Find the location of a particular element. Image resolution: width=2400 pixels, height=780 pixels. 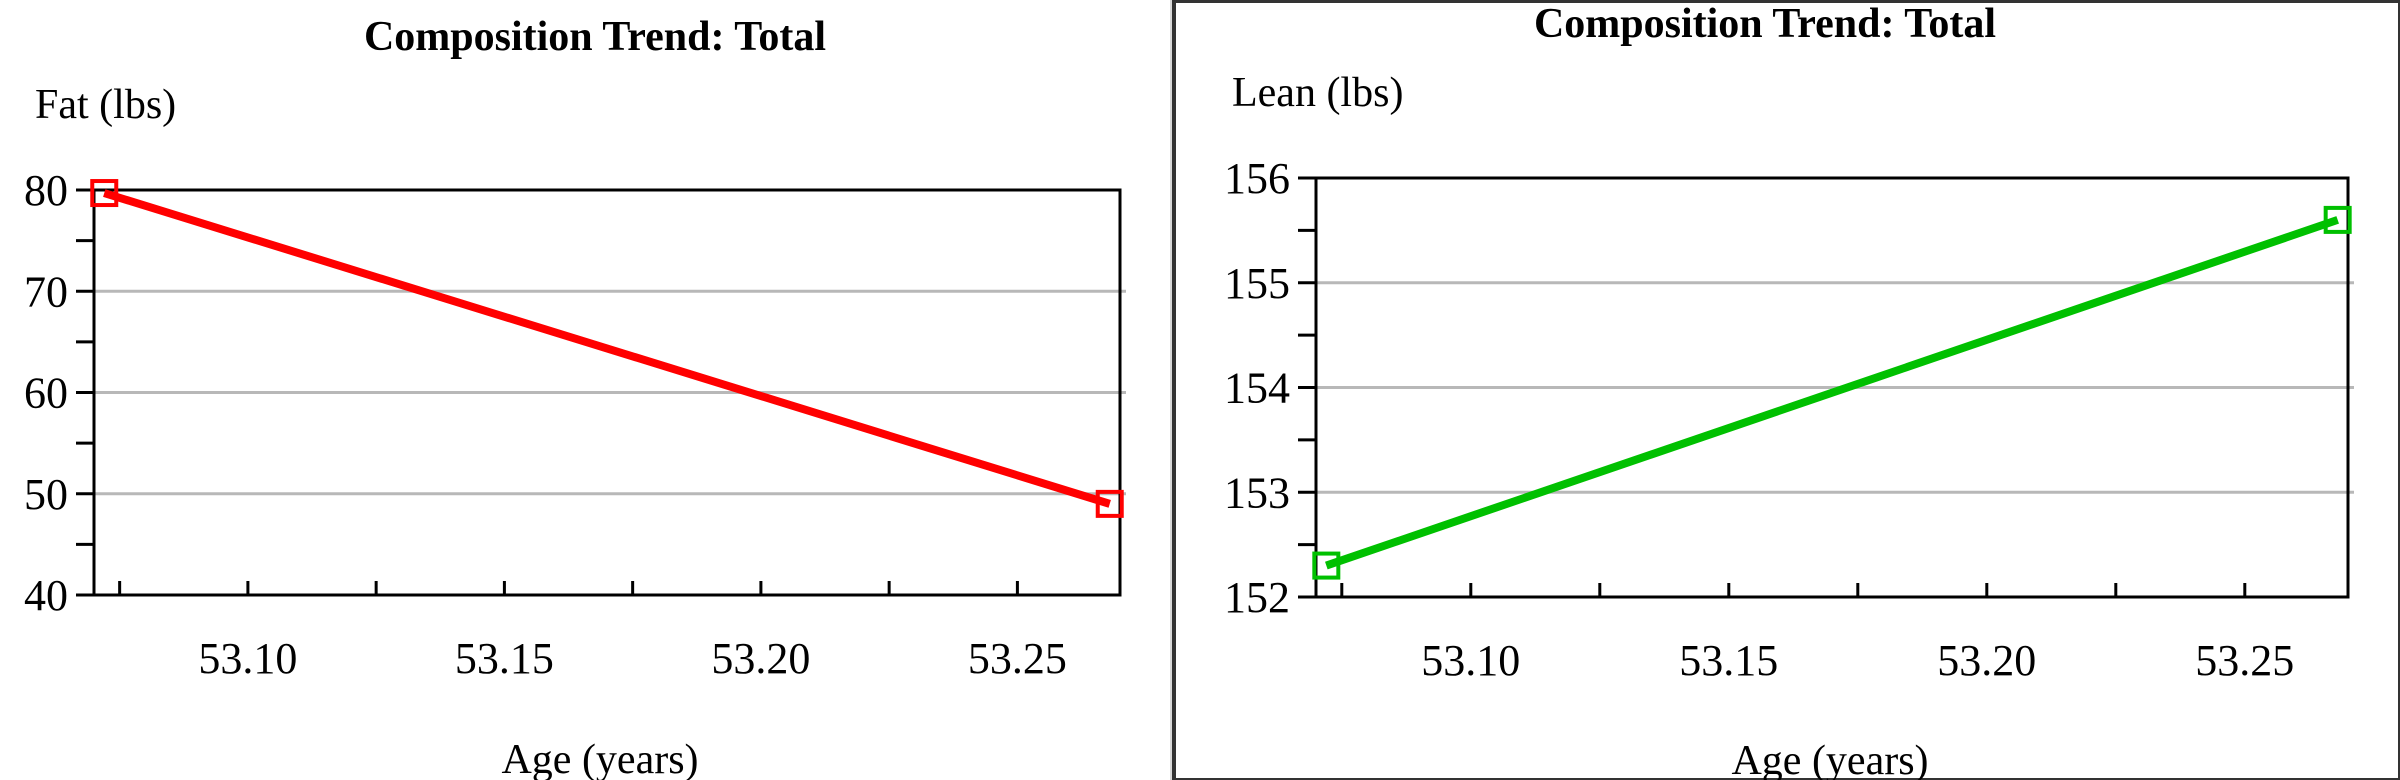

y-tick-label: 155 is located at coordinates (1257, 283).